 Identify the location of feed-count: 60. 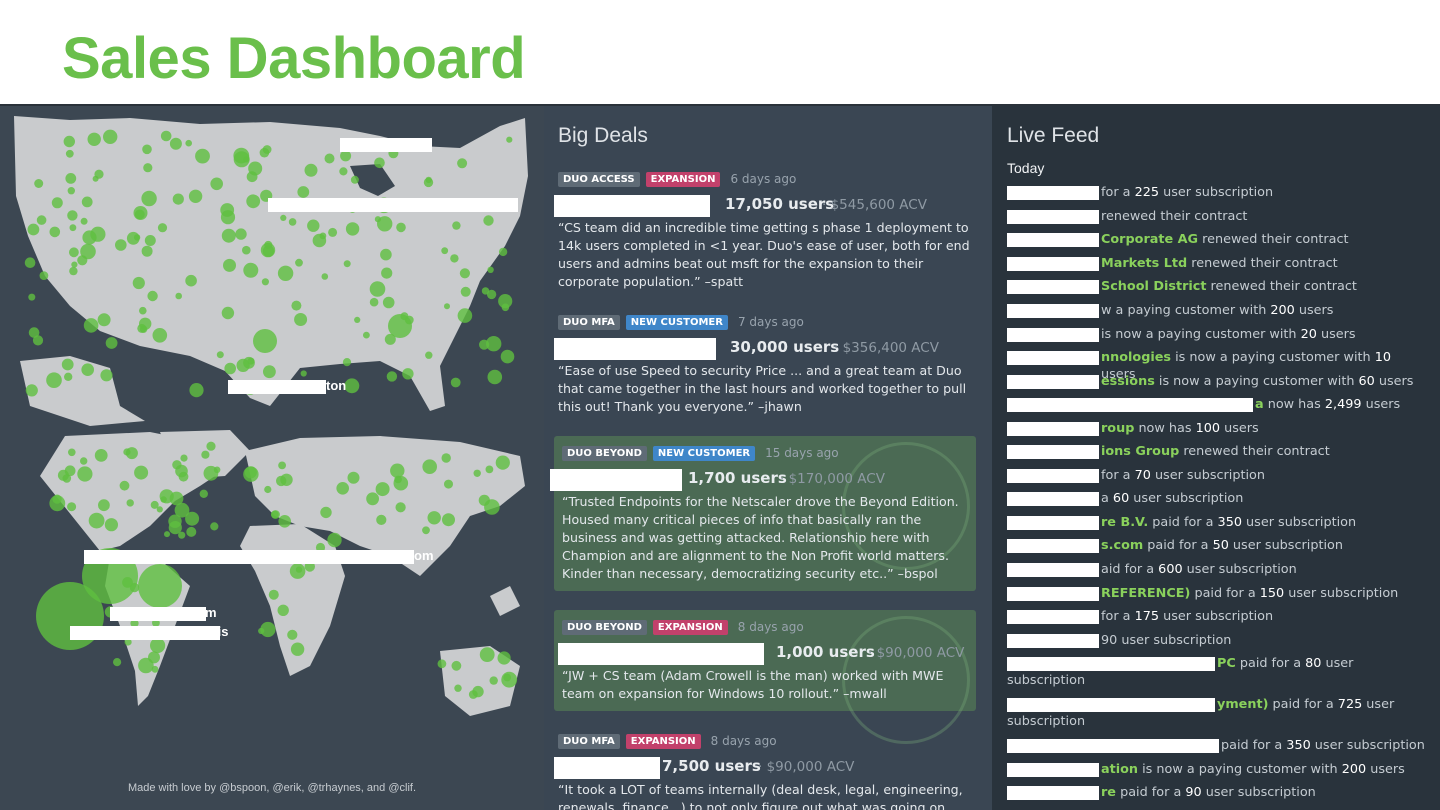
(1121, 498).